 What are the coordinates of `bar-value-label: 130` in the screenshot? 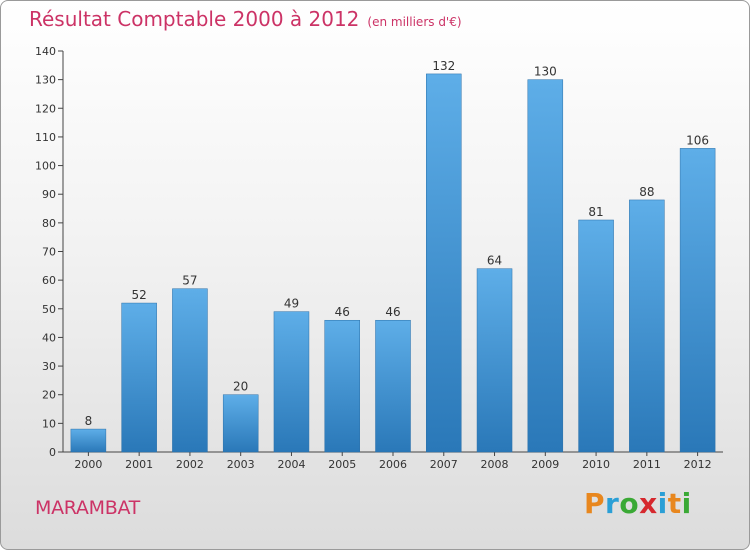 It's located at (545, 72).